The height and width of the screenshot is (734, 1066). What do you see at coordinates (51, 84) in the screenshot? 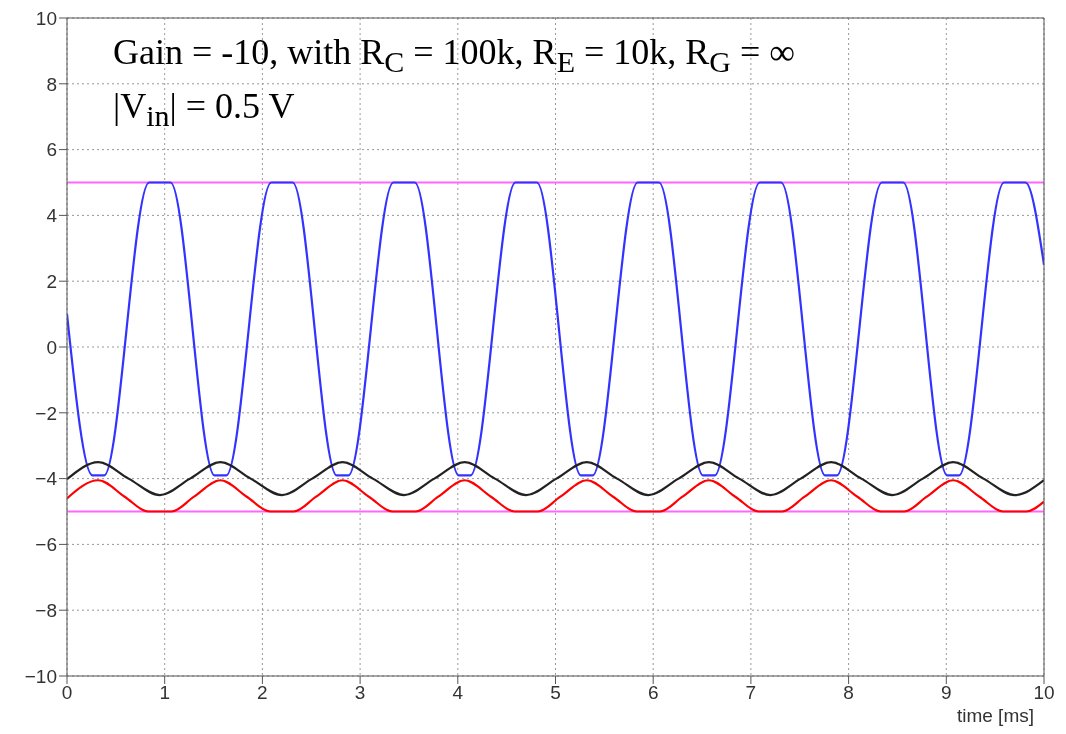
I see `y-tick-label: 8` at bounding box center [51, 84].